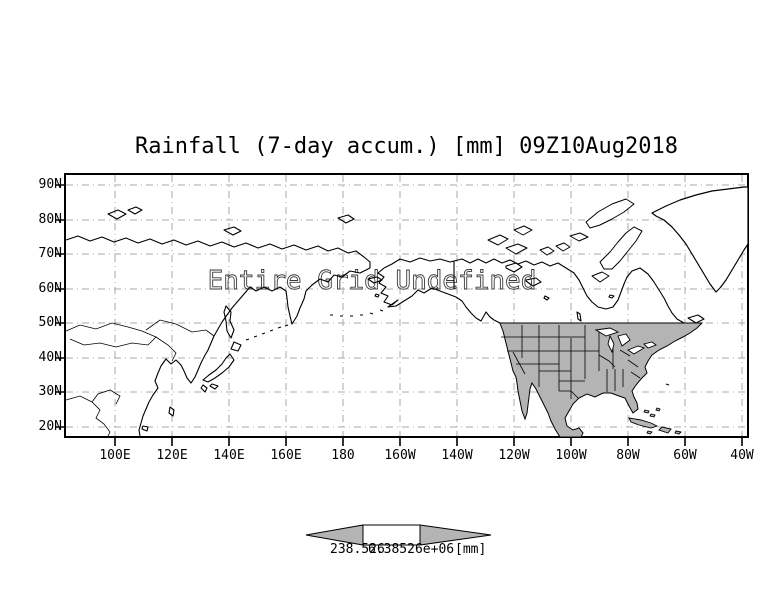  I want to click on arctic-islands, so click(565, 240).